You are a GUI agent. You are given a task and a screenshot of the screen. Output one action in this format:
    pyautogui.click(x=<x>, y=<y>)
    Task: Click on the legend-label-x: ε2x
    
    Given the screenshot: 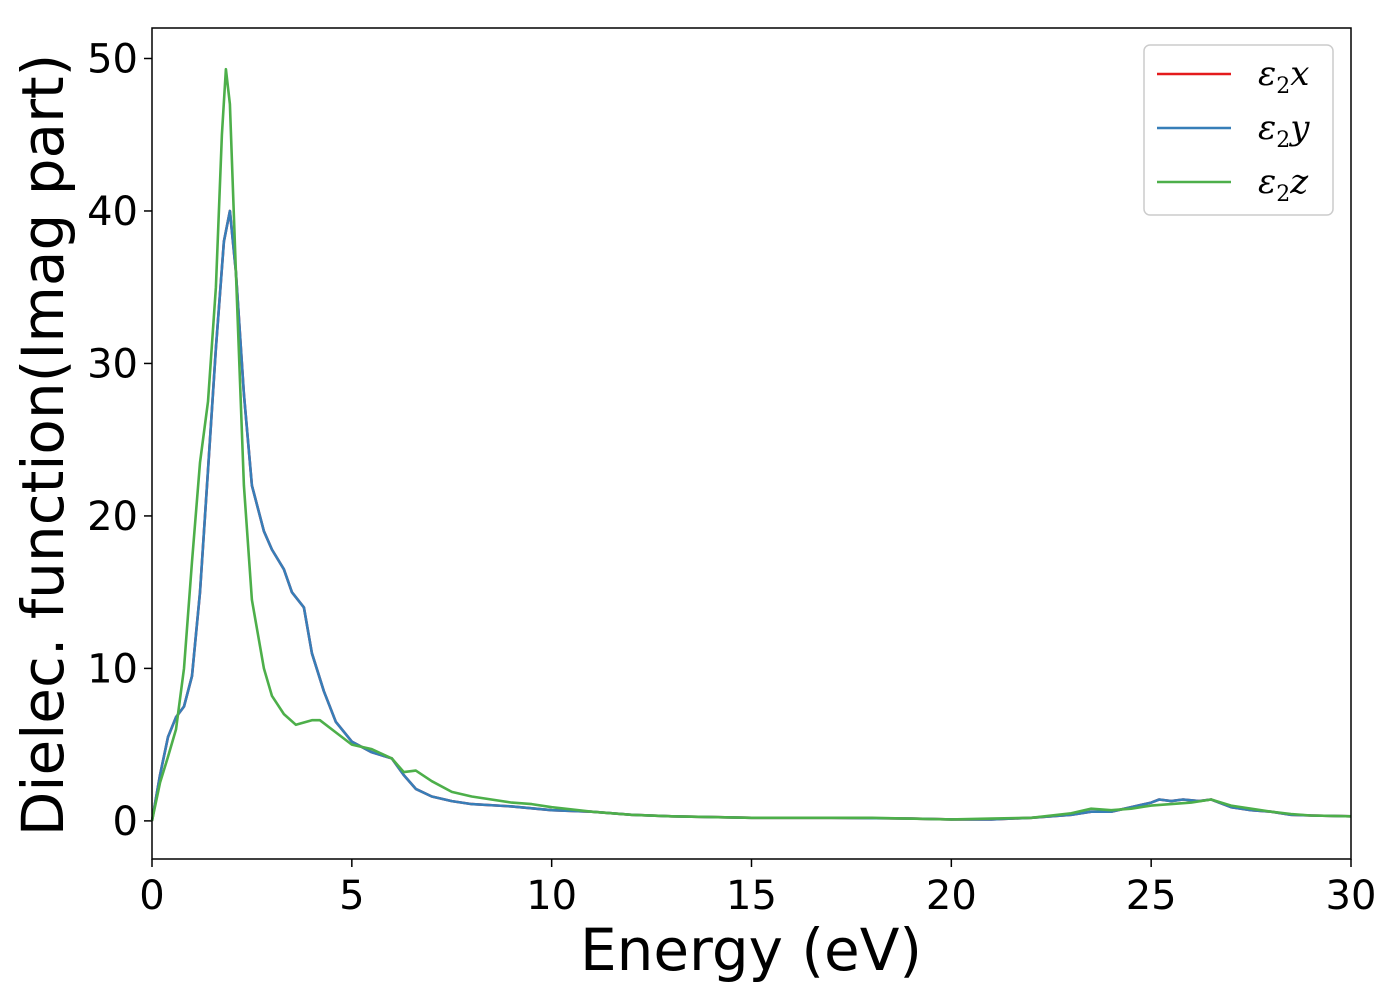 What is the action you would take?
    pyautogui.click(x=1283, y=76)
    